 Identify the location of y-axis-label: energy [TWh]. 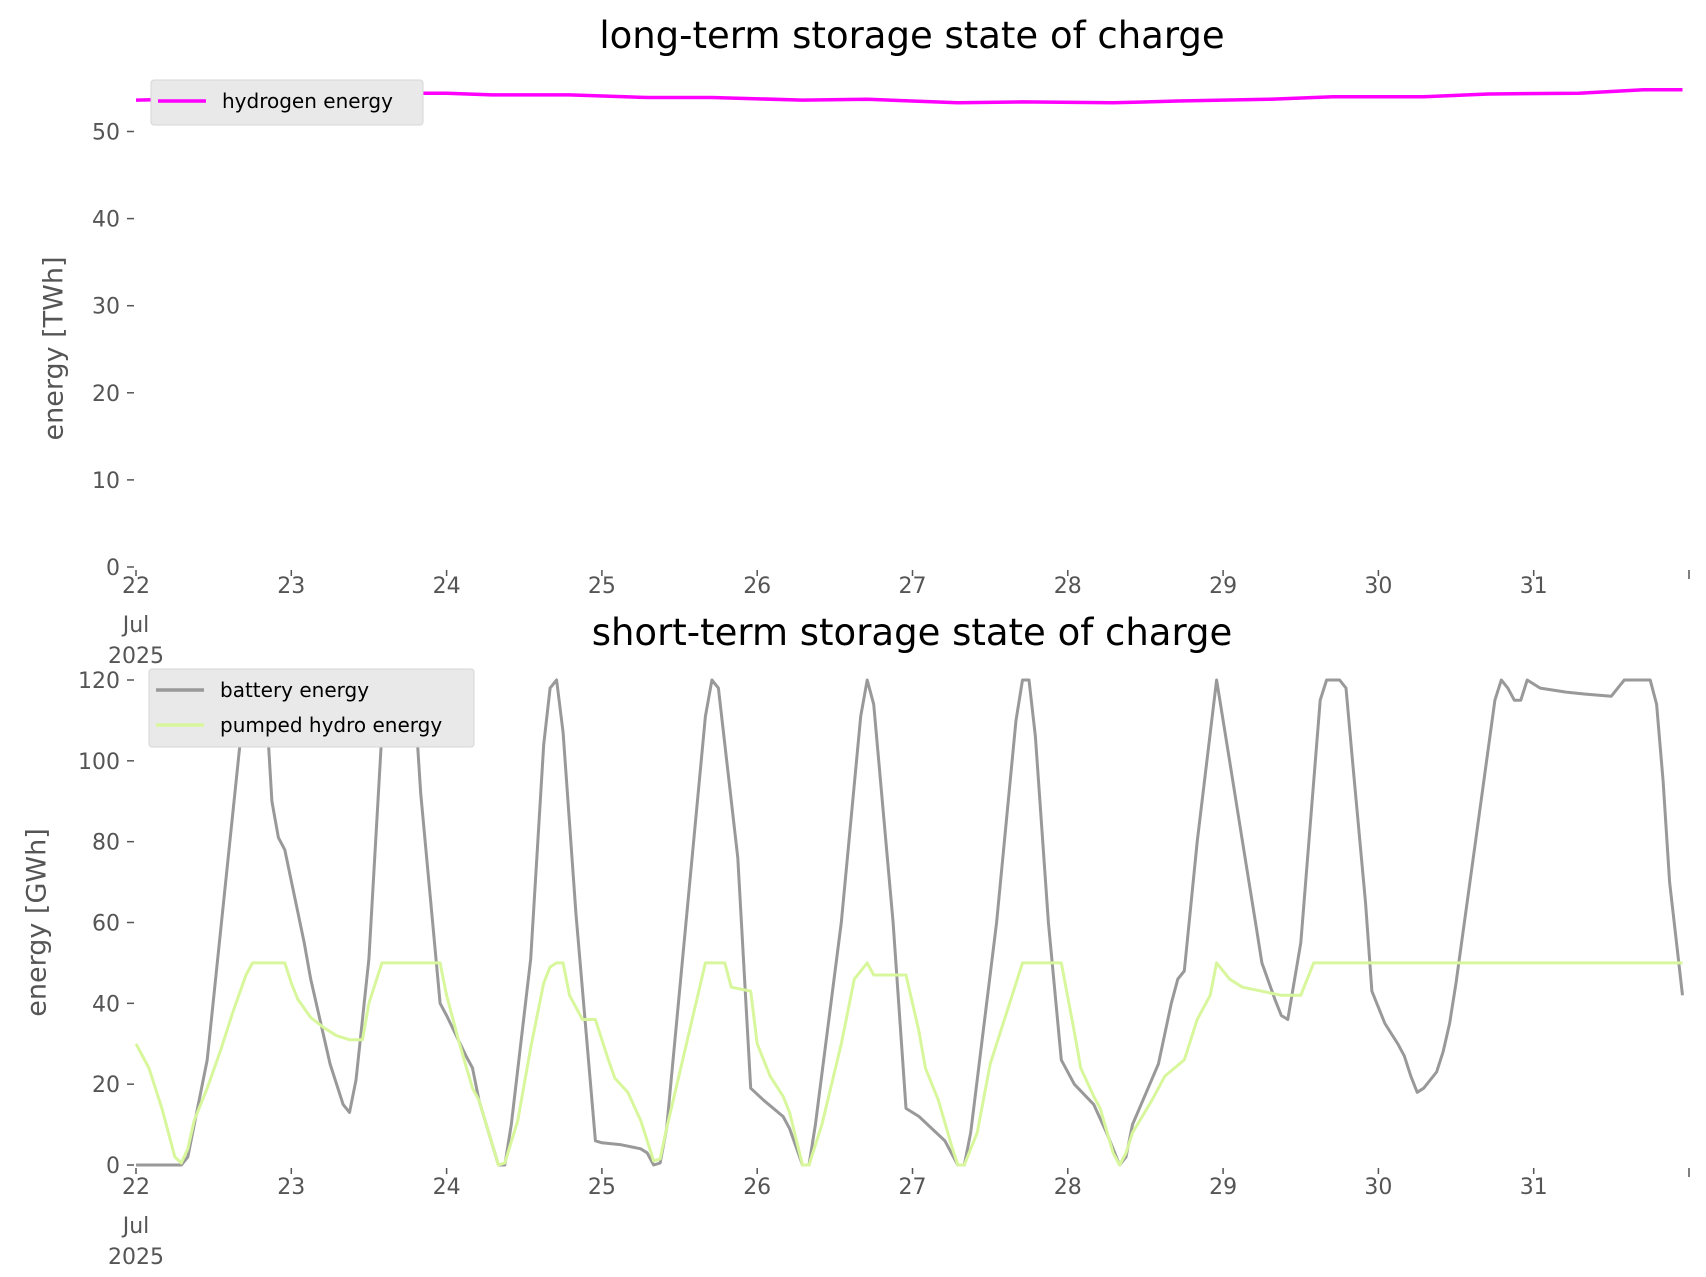
(54, 348).